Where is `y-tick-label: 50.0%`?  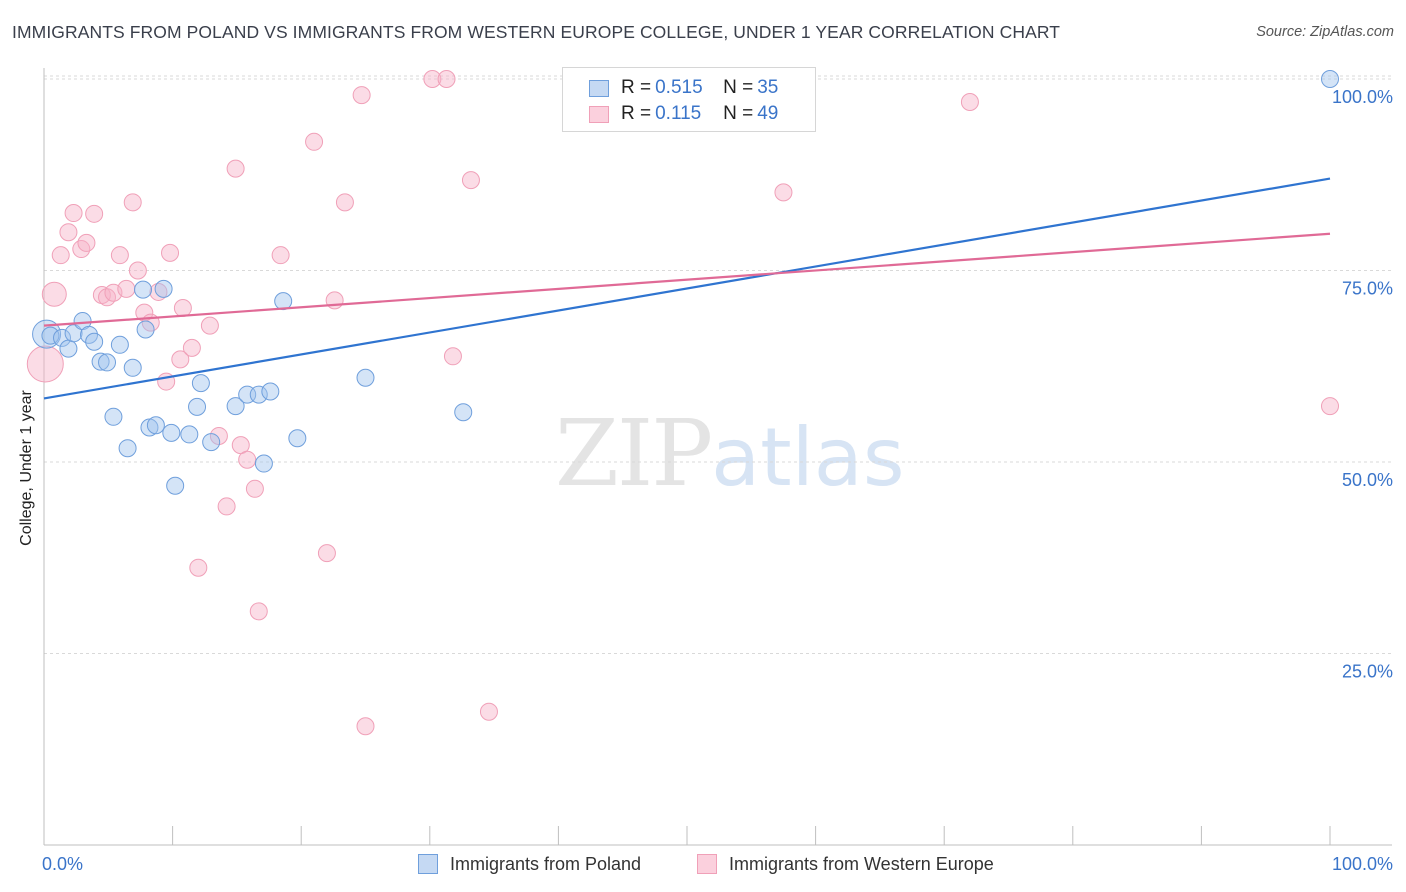
y-tick-label: 50.0% is located at coordinates (1367, 480).